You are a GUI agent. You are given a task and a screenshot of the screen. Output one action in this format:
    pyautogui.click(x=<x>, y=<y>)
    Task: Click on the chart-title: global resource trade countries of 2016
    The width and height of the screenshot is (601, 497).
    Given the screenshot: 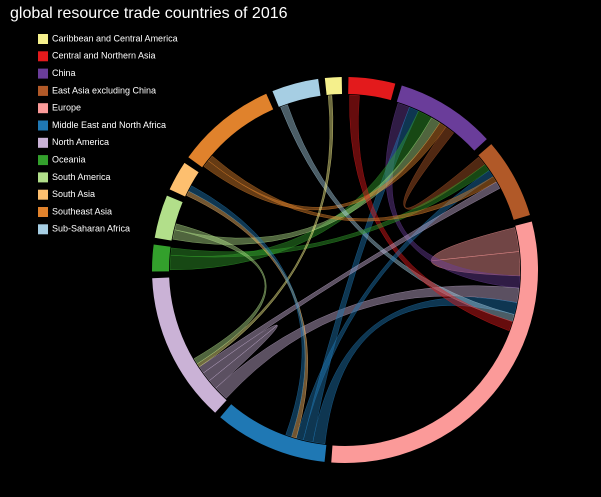 What is the action you would take?
    pyautogui.click(x=149, y=13)
    